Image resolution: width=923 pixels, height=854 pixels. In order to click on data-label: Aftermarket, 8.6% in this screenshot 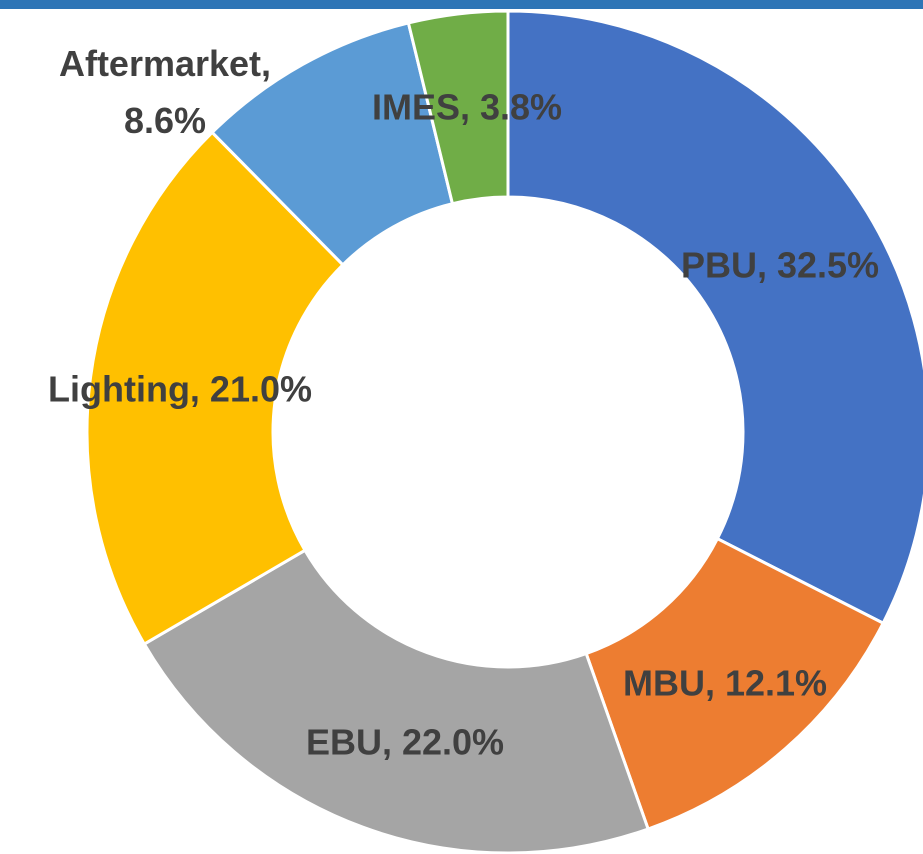, I will do `click(165, 92)`.